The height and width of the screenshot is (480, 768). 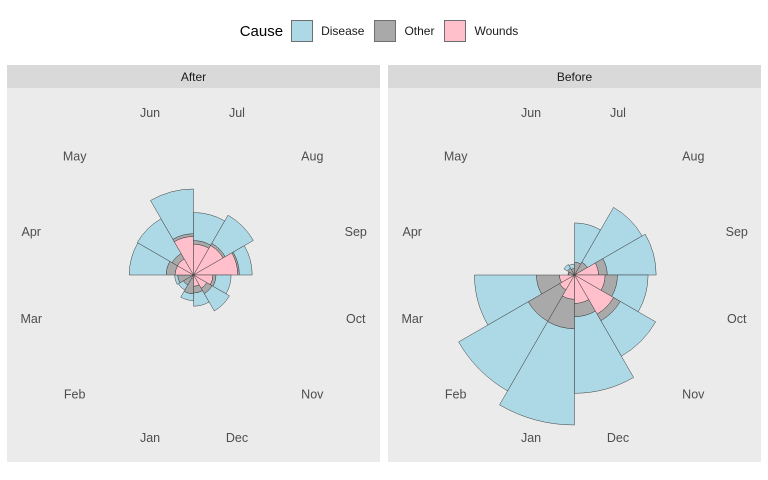 What do you see at coordinates (455, 31) in the screenshot?
I see `legend-swatch-wounds` at bounding box center [455, 31].